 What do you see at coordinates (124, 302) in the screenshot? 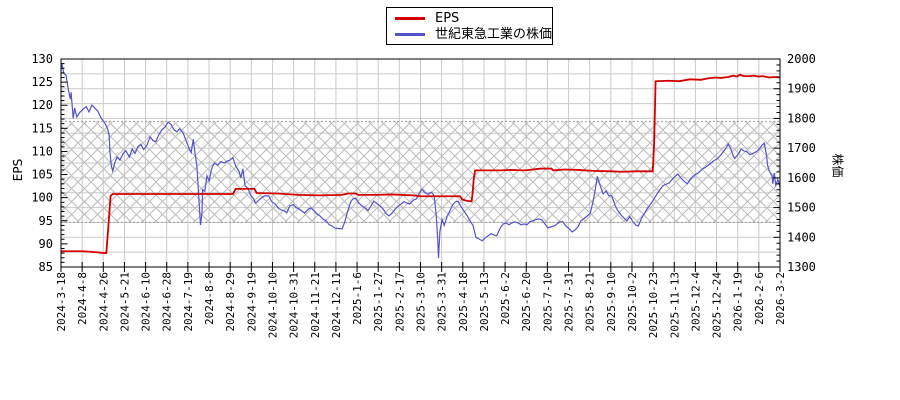
I see `x-tick-label: 2024-5-21` at bounding box center [124, 302].